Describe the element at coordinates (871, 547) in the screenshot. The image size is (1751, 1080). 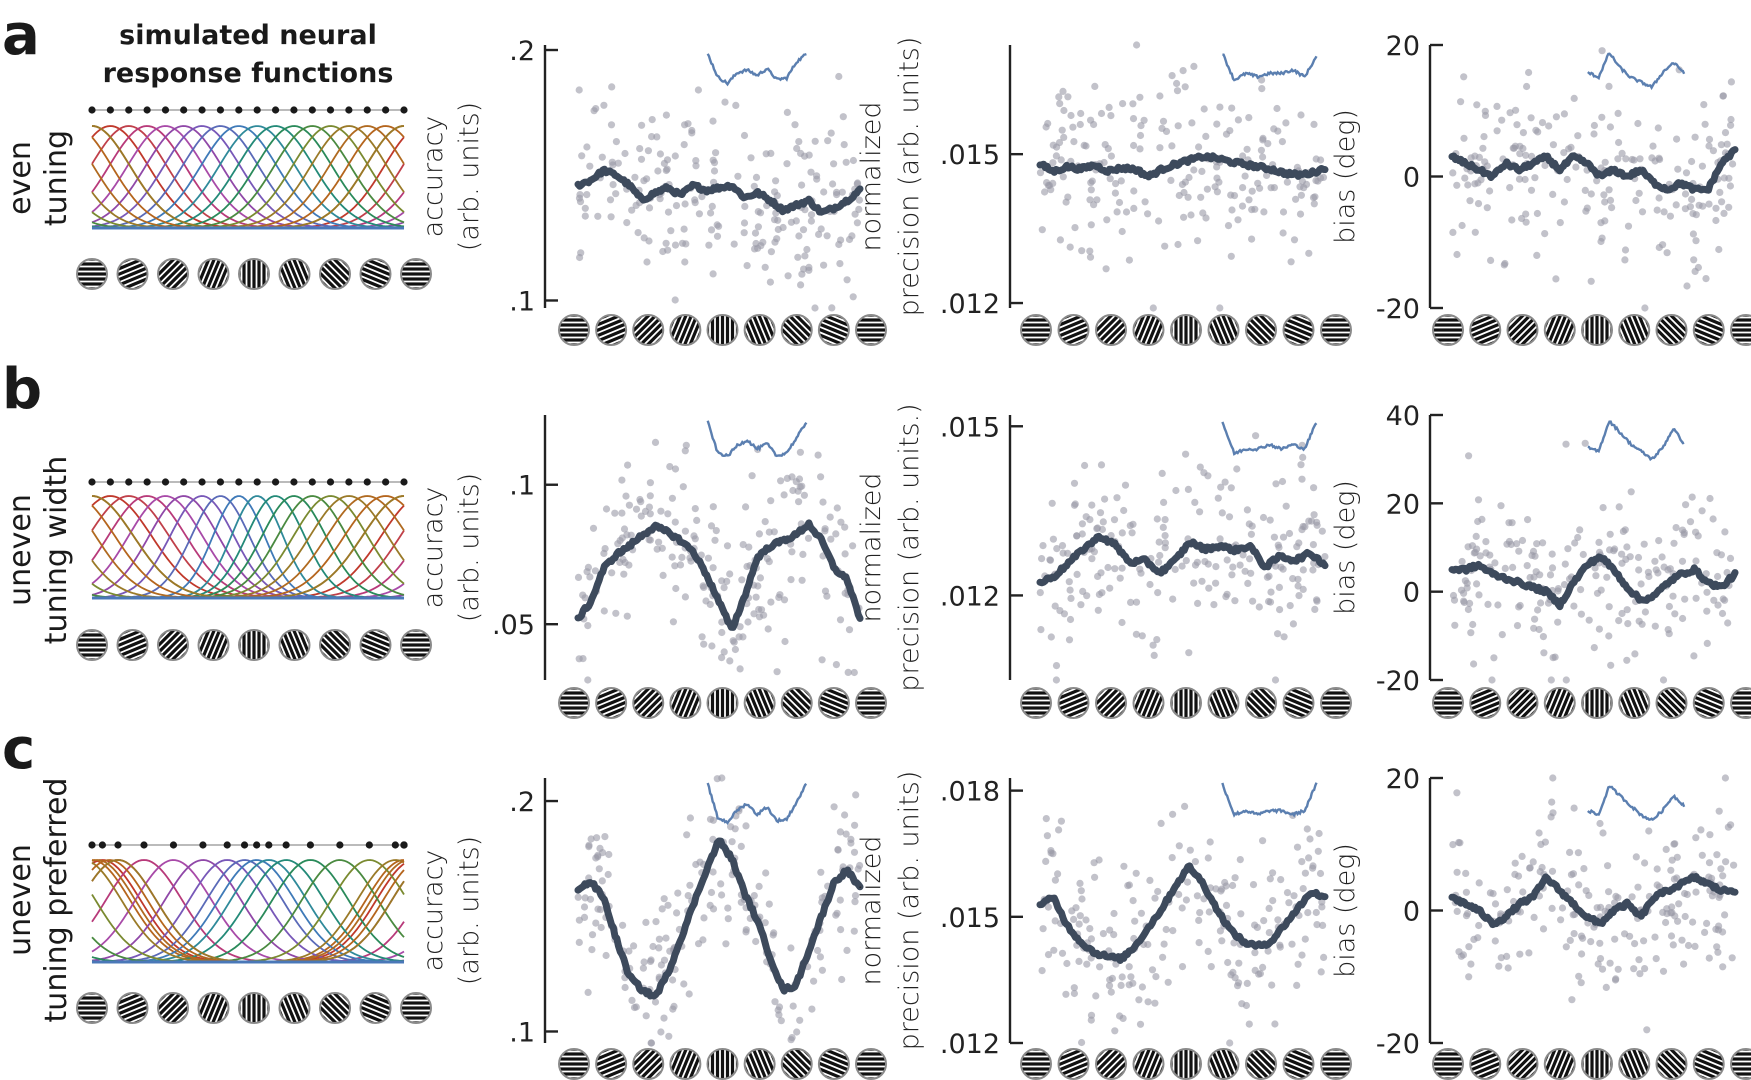
I see `y-axis-label: normalized` at that location.